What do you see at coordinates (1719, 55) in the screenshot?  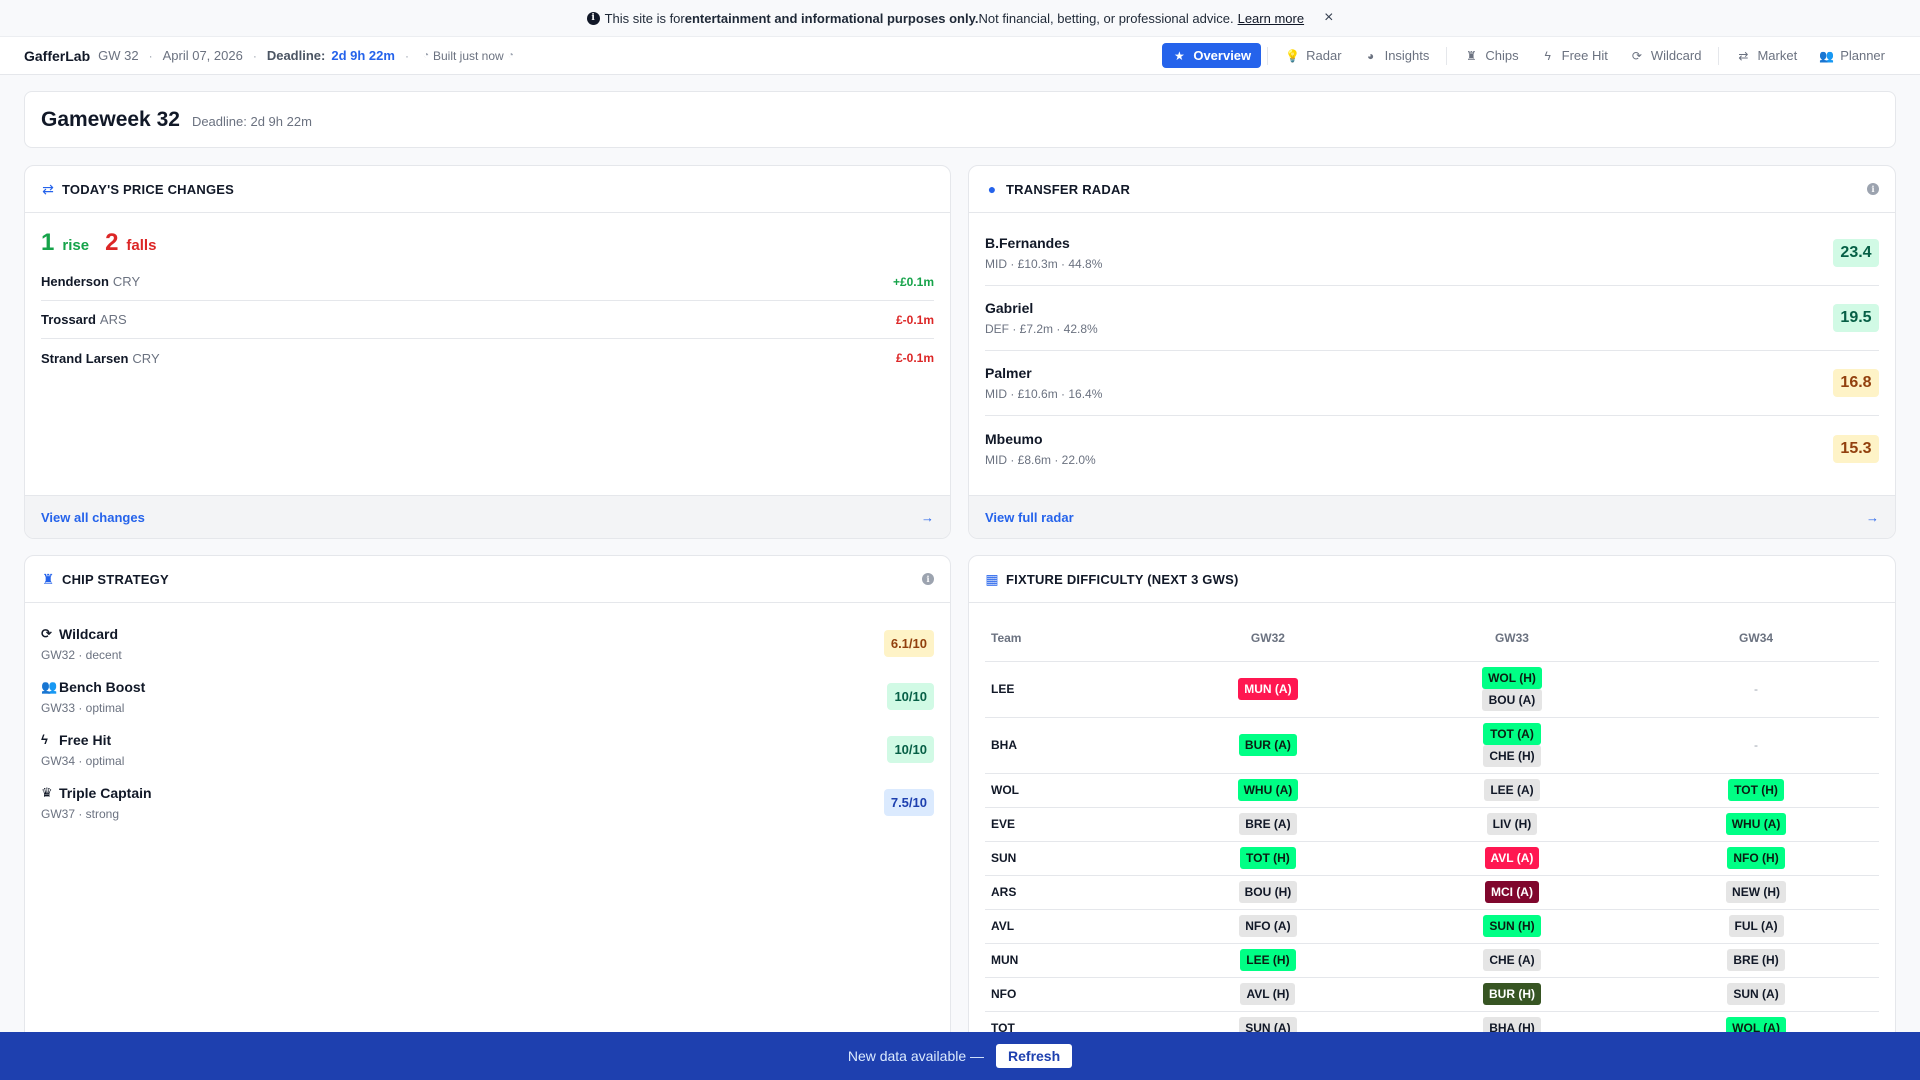 I see `nav-divider` at bounding box center [1719, 55].